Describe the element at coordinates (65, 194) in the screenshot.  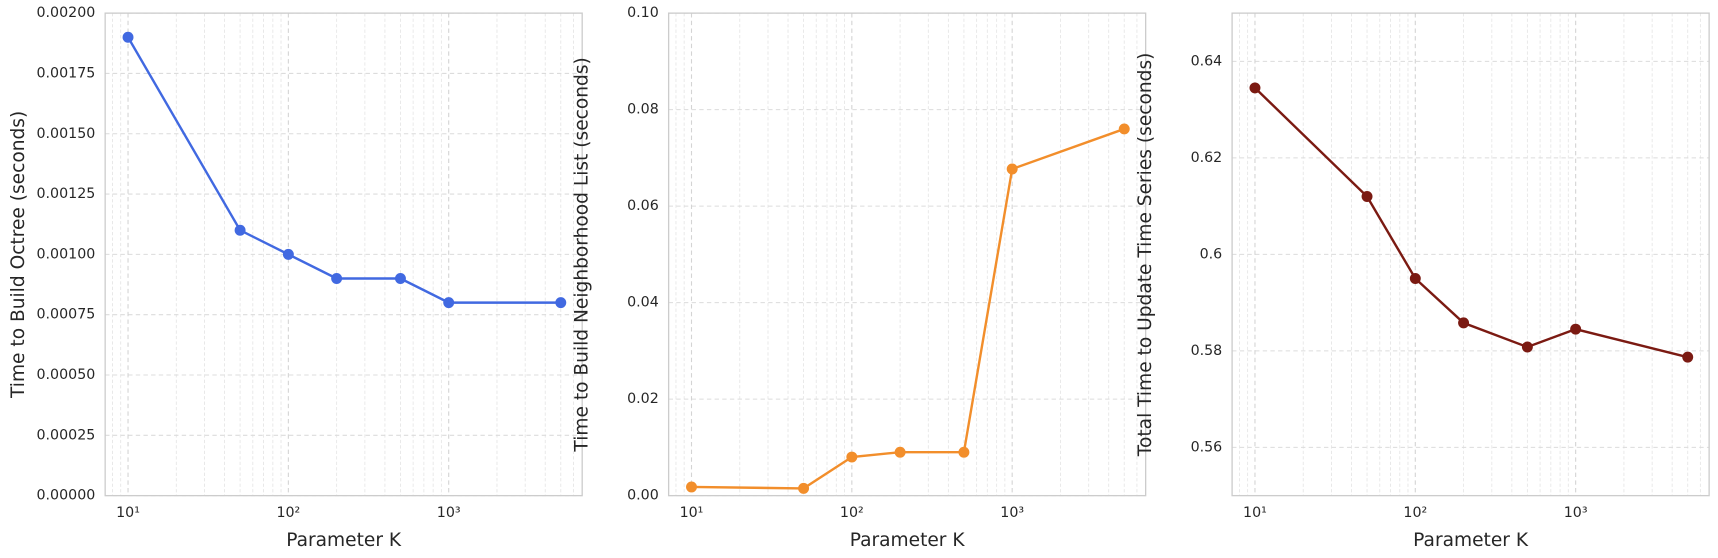
I see `y-tick-label: 0.00125` at that location.